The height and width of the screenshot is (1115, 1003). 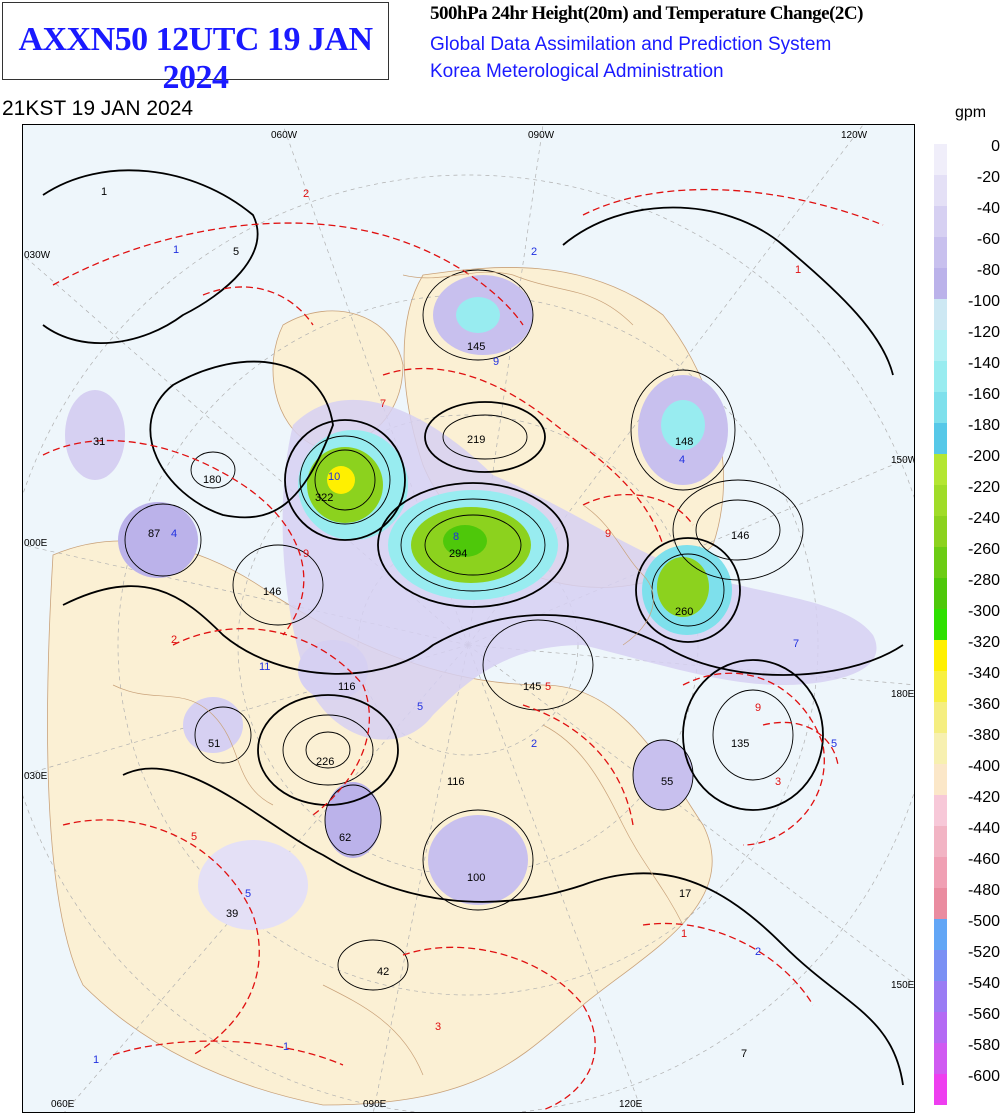 I want to click on lon-label: 030W, so click(x=37, y=255).